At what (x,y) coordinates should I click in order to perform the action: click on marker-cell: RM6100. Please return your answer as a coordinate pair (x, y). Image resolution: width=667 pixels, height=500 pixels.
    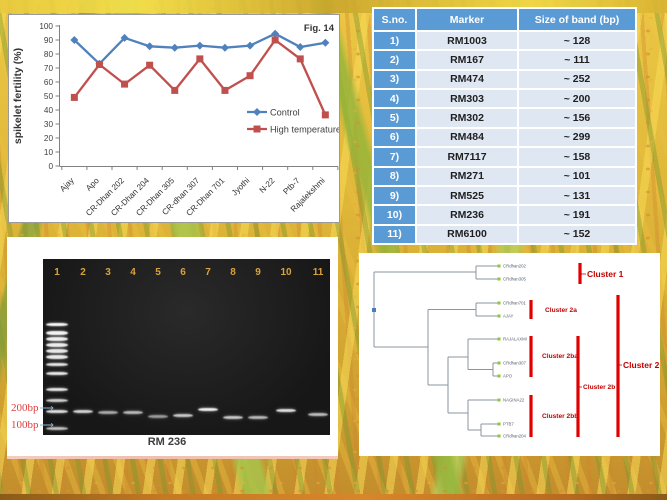
    Looking at the image, I should click on (467, 234).